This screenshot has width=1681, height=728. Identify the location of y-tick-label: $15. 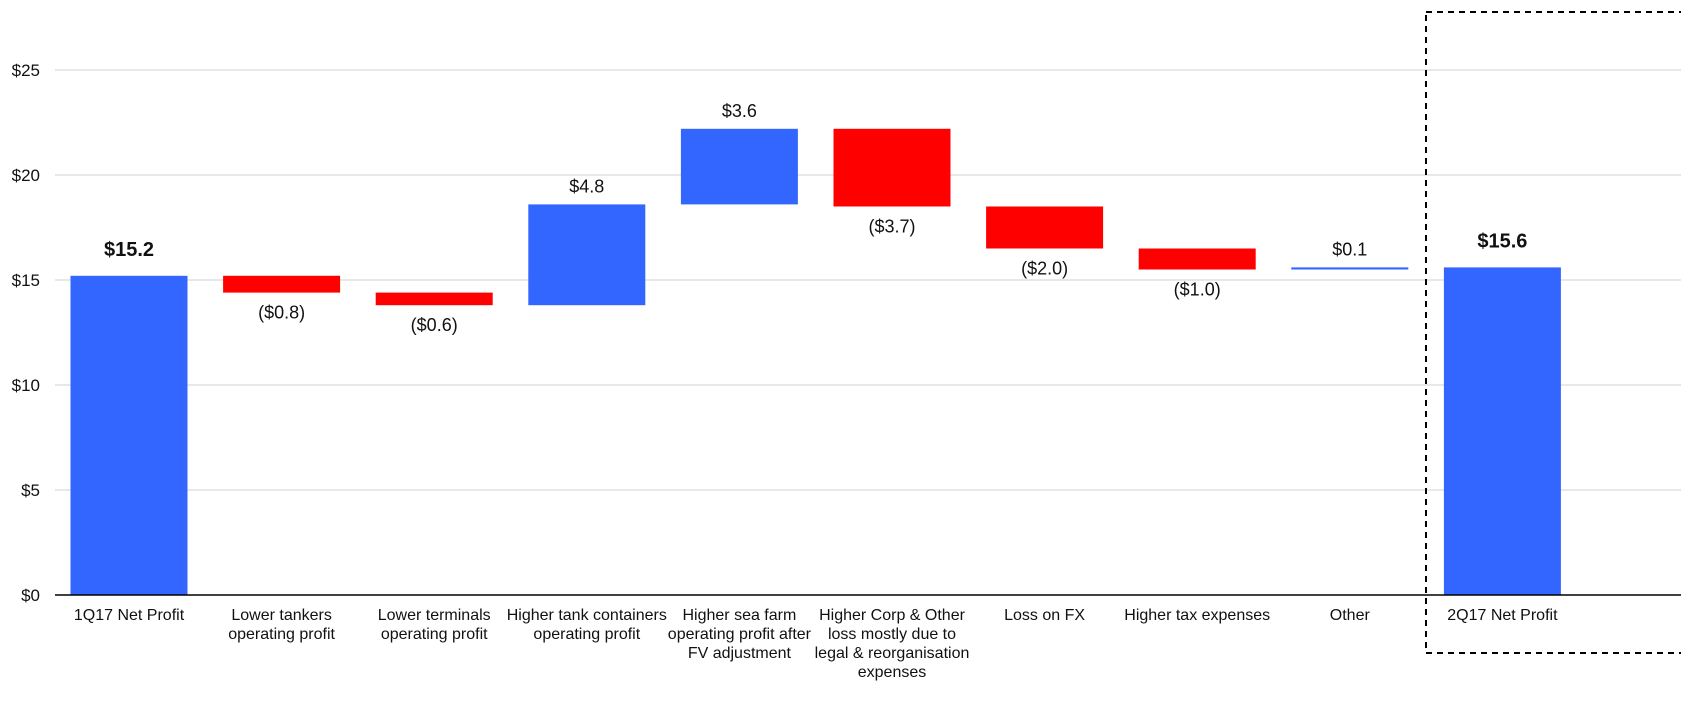
(26, 280).